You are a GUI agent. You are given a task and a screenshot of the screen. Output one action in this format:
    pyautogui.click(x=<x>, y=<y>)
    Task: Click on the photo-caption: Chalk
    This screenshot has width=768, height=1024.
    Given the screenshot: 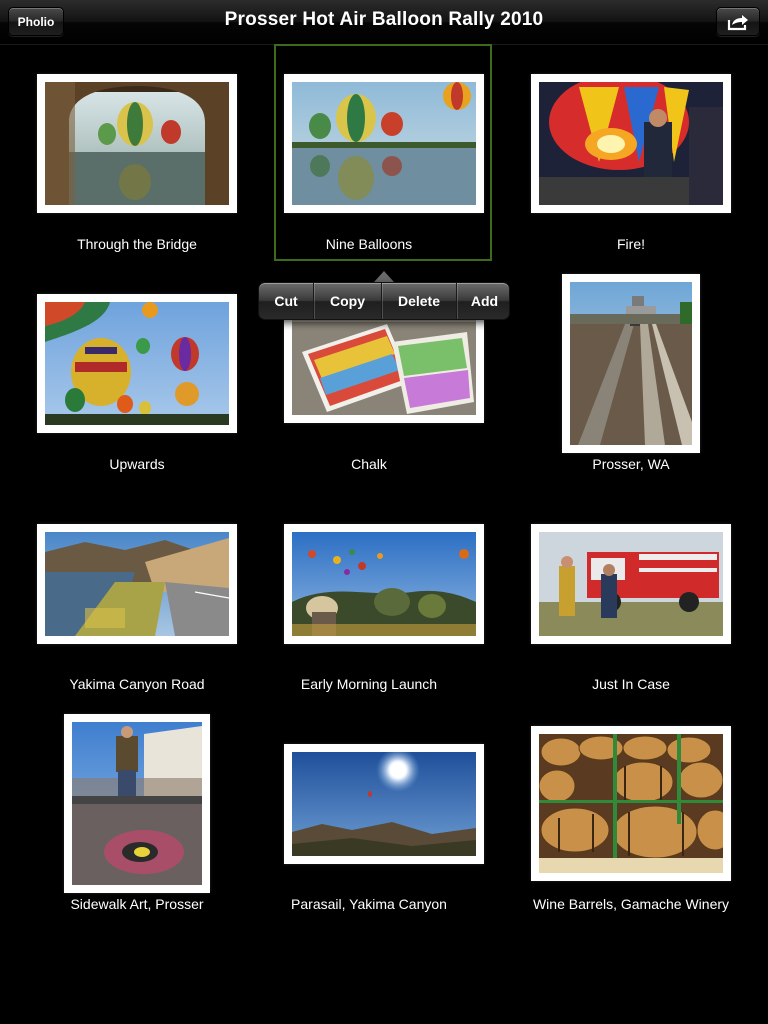 What is the action you would take?
    pyautogui.click(x=369, y=464)
    